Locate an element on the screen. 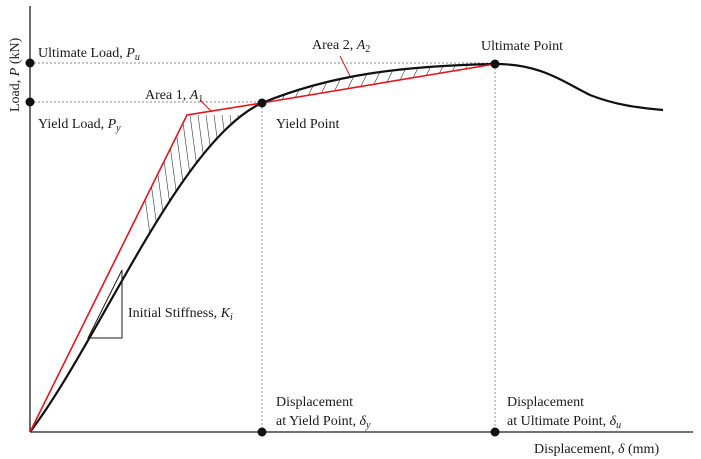 The height and width of the screenshot is (459, 701). yield-load-marker is located at coordinates (30, 102).